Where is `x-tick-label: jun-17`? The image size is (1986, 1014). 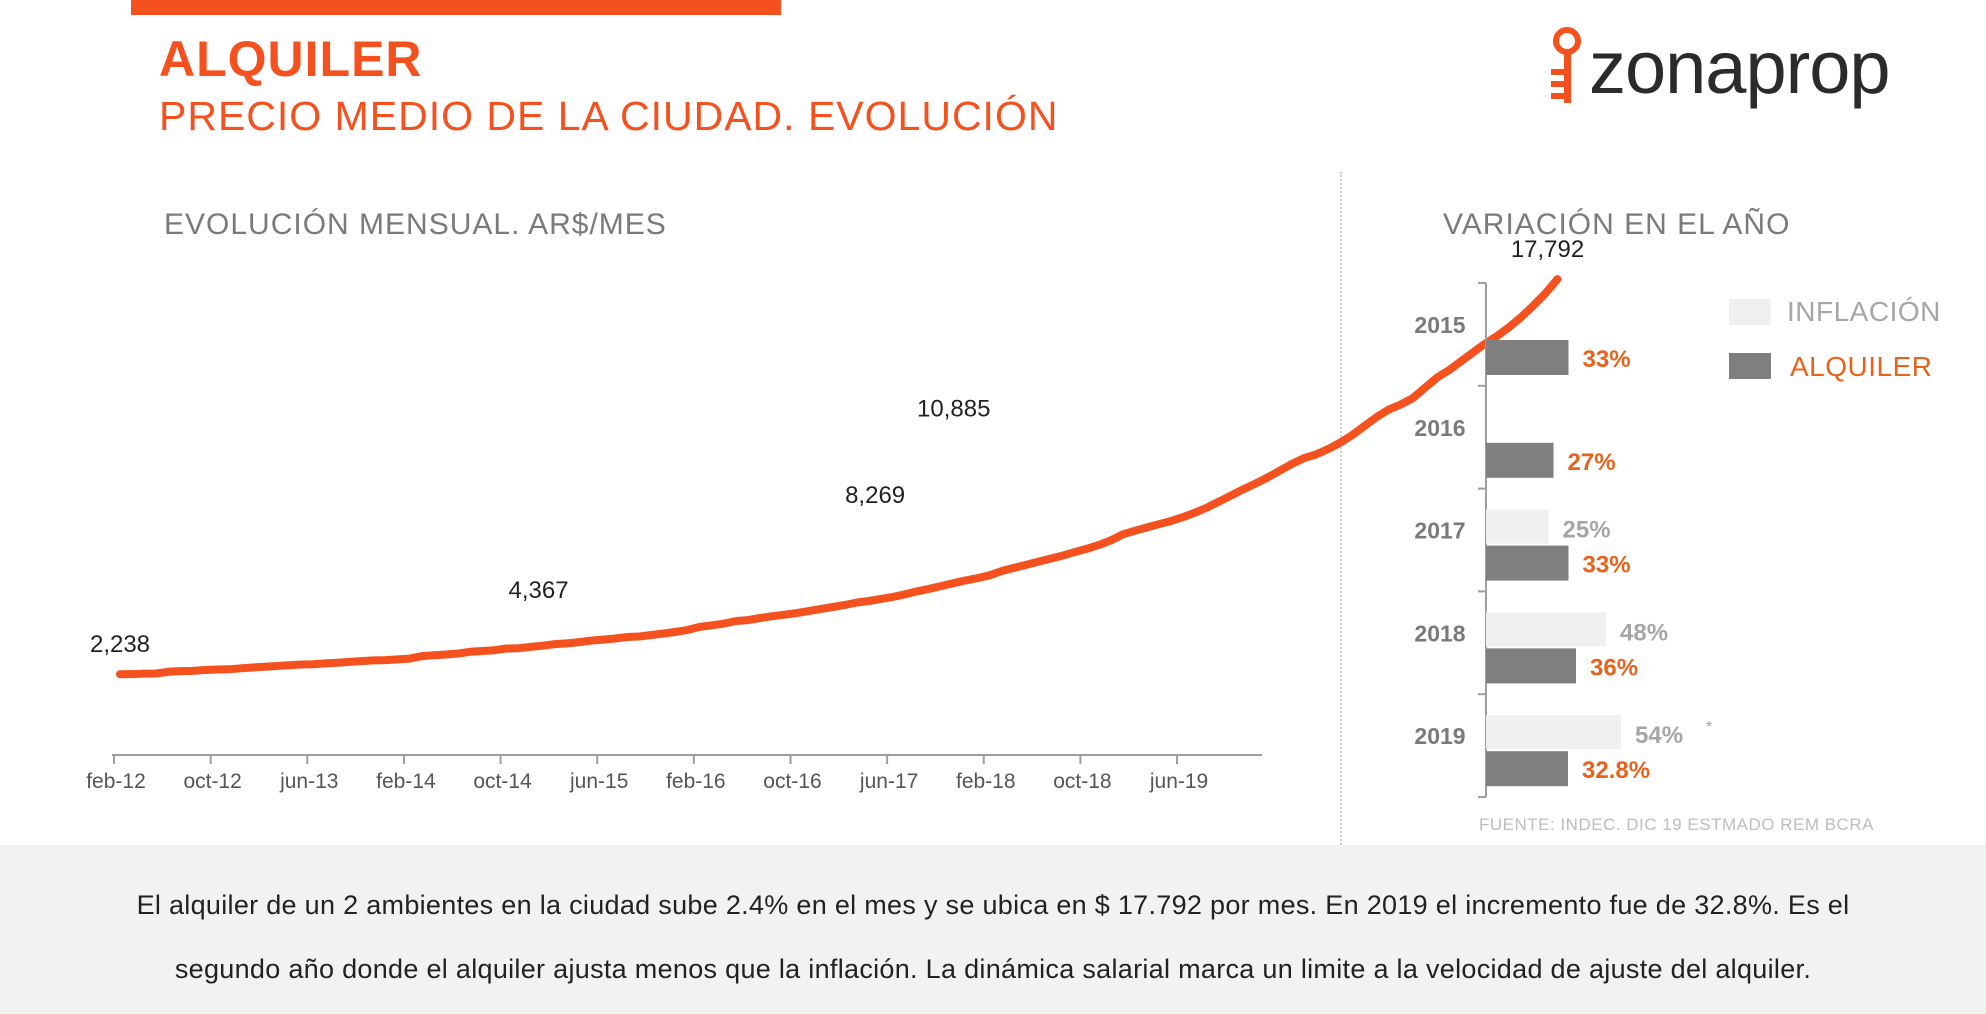 x-tick-label: jun-17 is located at coordinates (888, 781).